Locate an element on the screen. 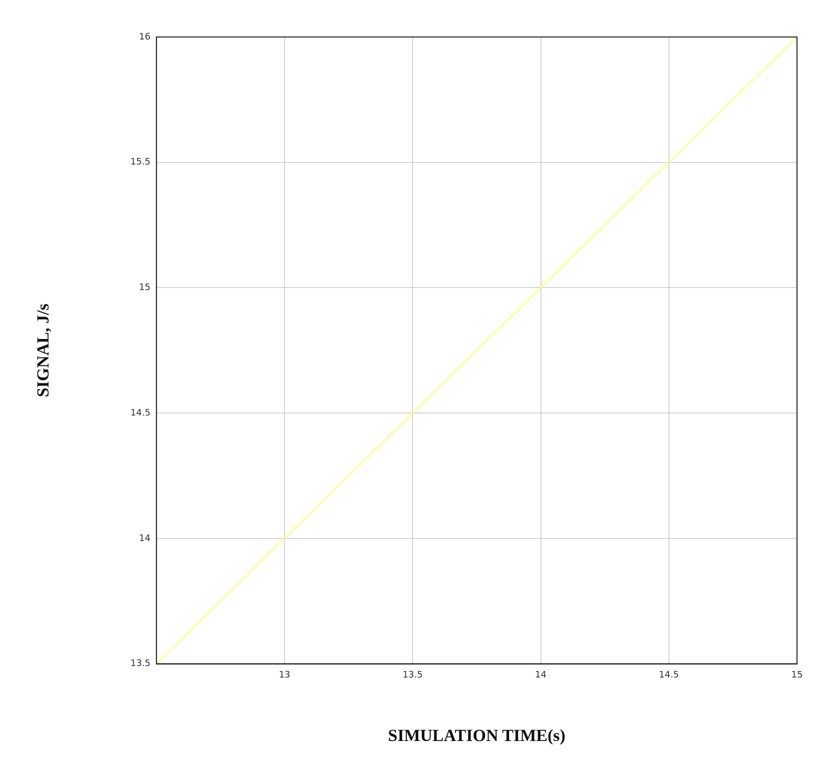  x-tick-label: 14.5 is located at coordinates (668, 675).